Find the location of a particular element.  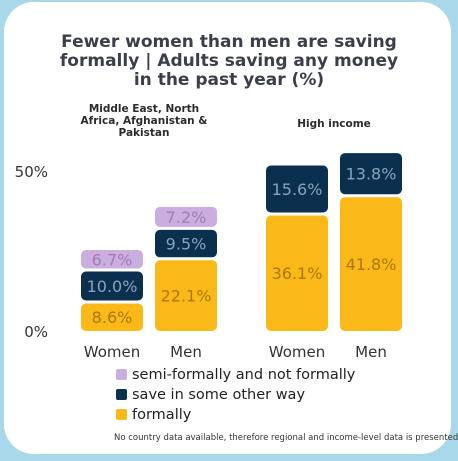

data-label: 15.6% is located at coordinates (297, 189).